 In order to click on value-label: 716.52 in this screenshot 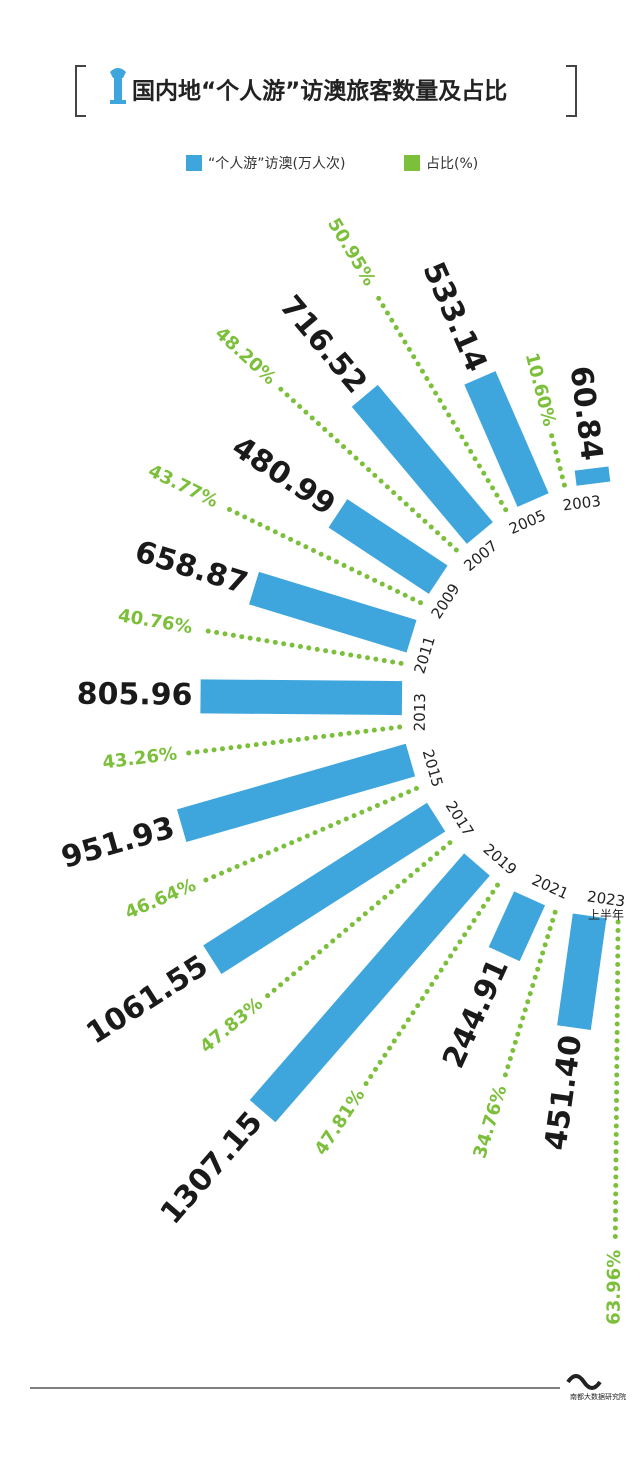, I will do `click(323, 344)`.